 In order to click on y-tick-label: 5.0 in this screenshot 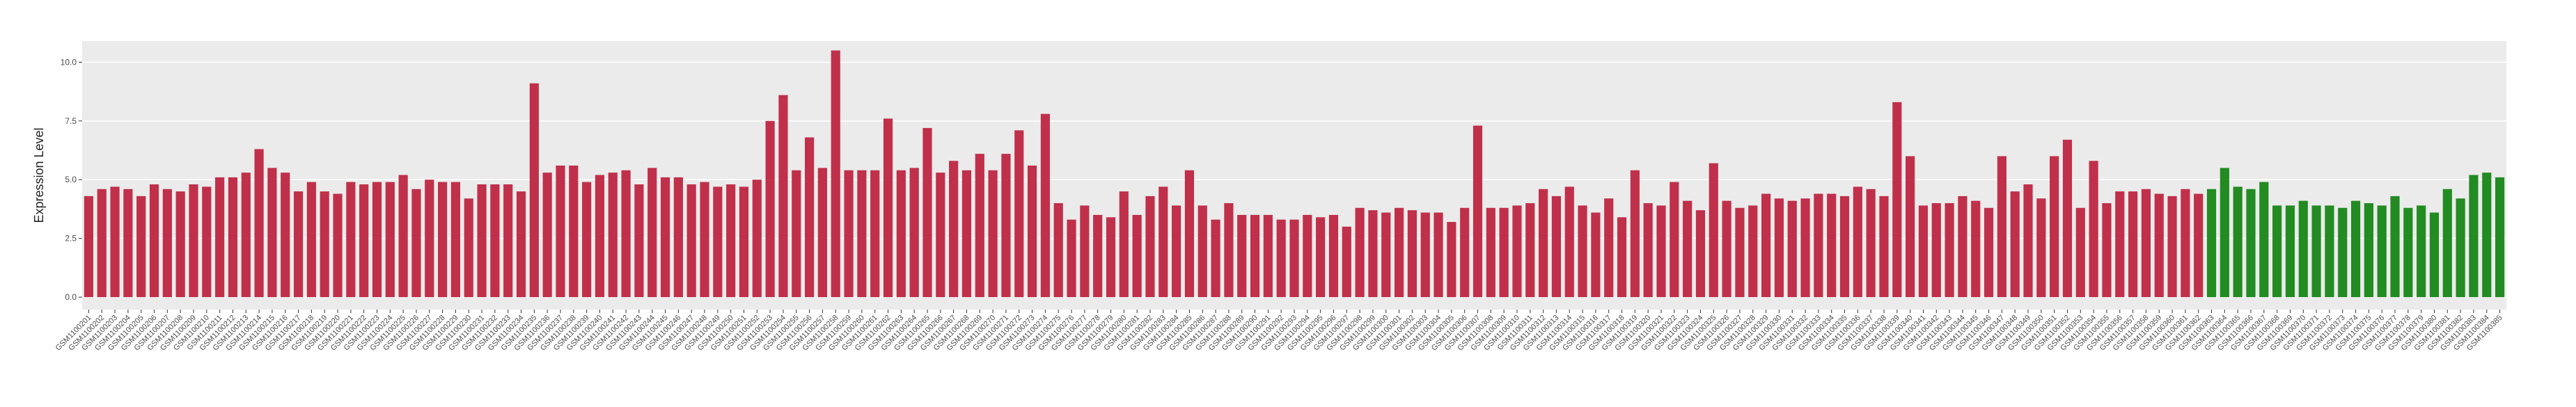, I will do `click(71, 179)`.